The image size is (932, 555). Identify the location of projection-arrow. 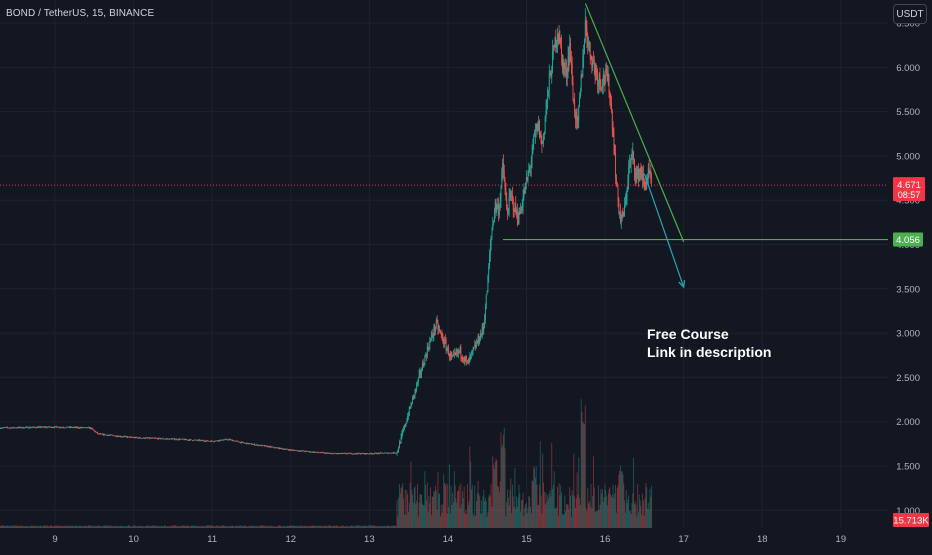
(663, 230).